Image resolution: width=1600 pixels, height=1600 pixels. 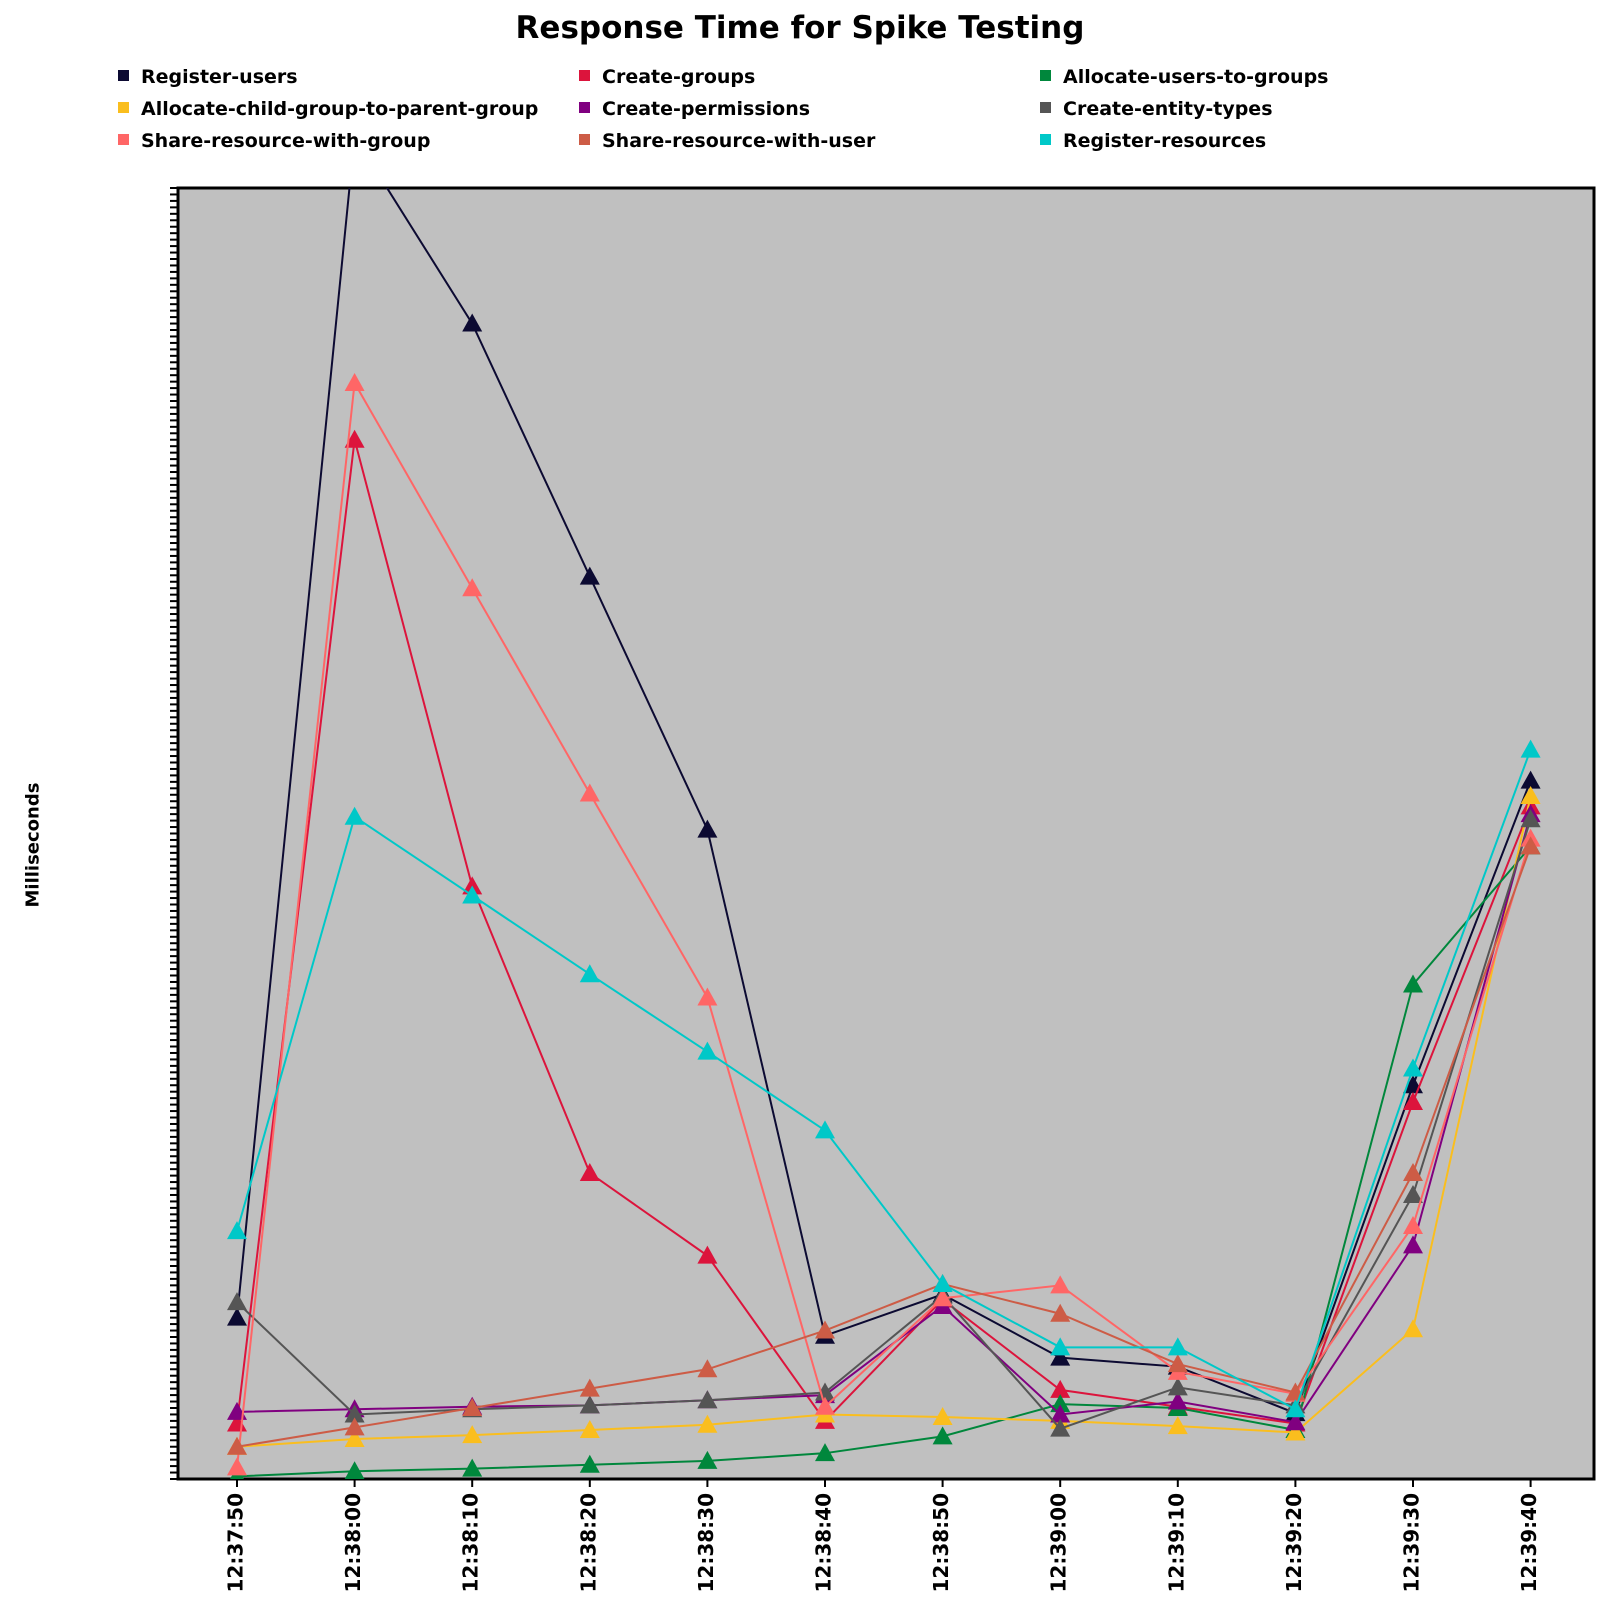 I want to click on legend-item: Create-entity-types, so click(x=1156, y=109).